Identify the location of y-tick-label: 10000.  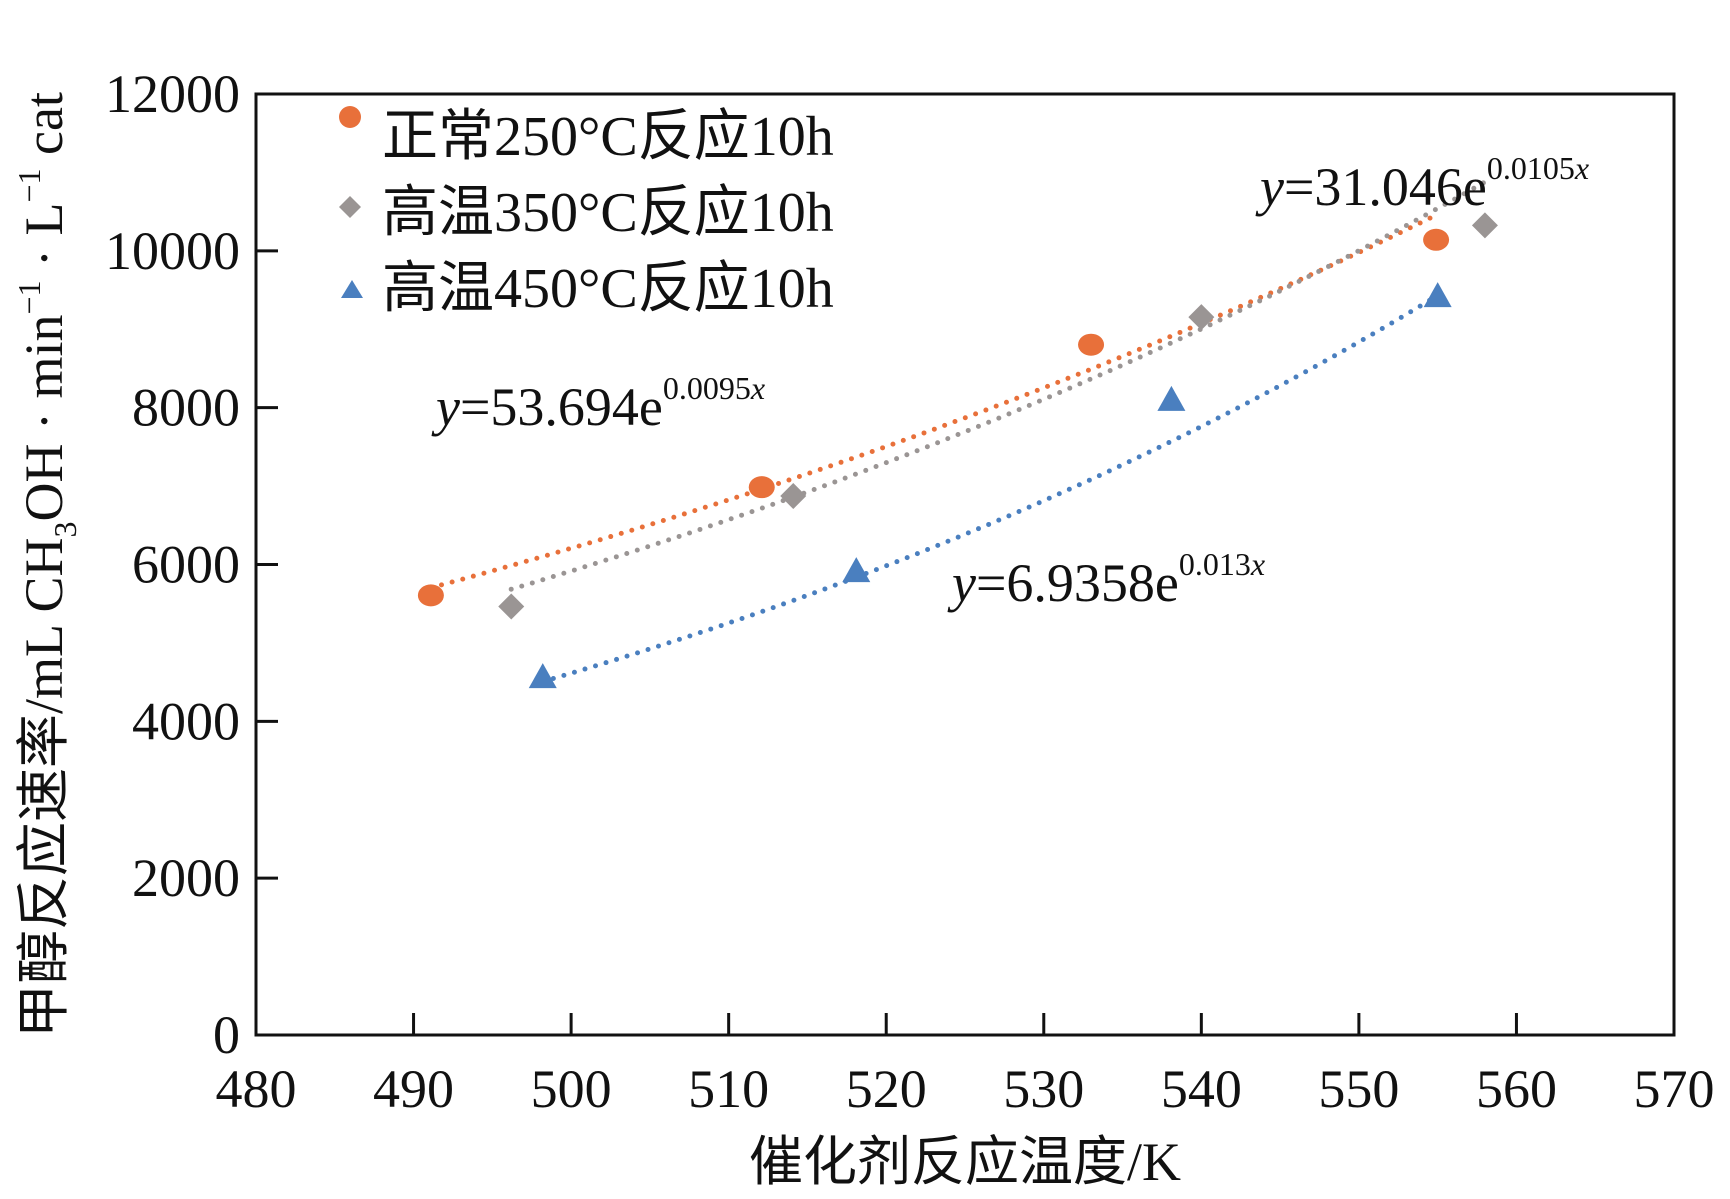
(172, 251).